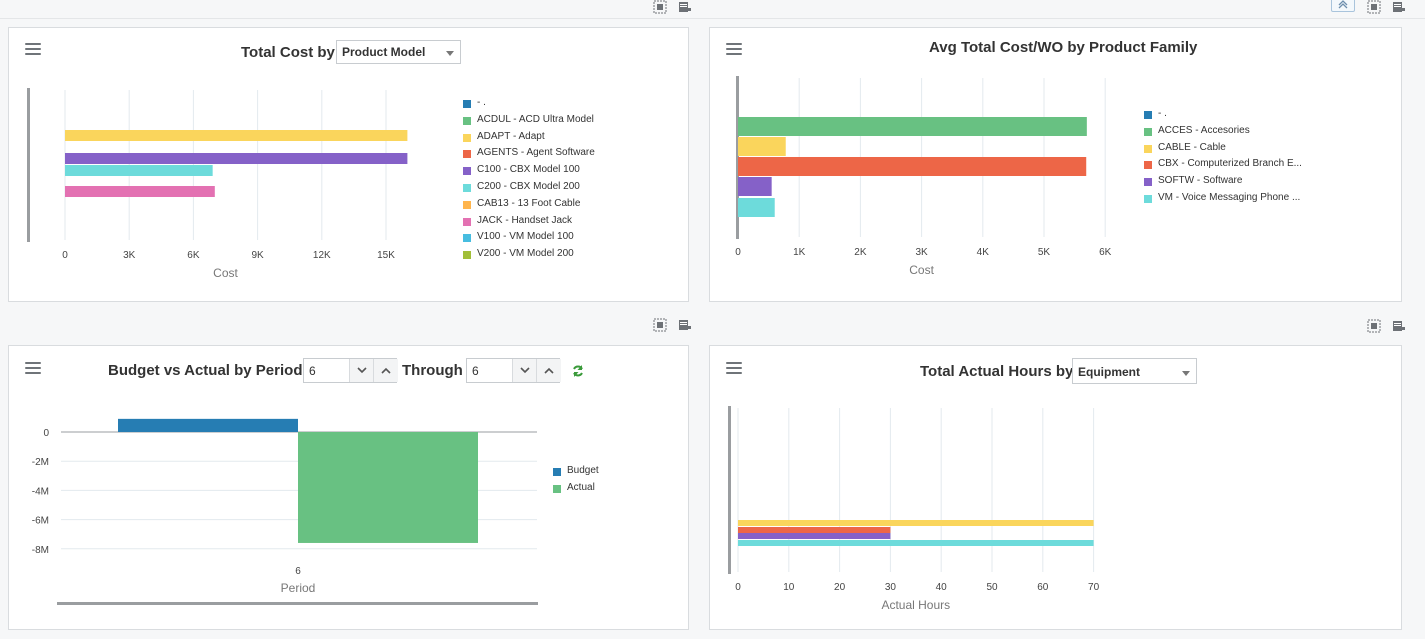  Describe the element at coordinates (298, 571) in the screenshot. I see `x-tick-label: 6` at that location.